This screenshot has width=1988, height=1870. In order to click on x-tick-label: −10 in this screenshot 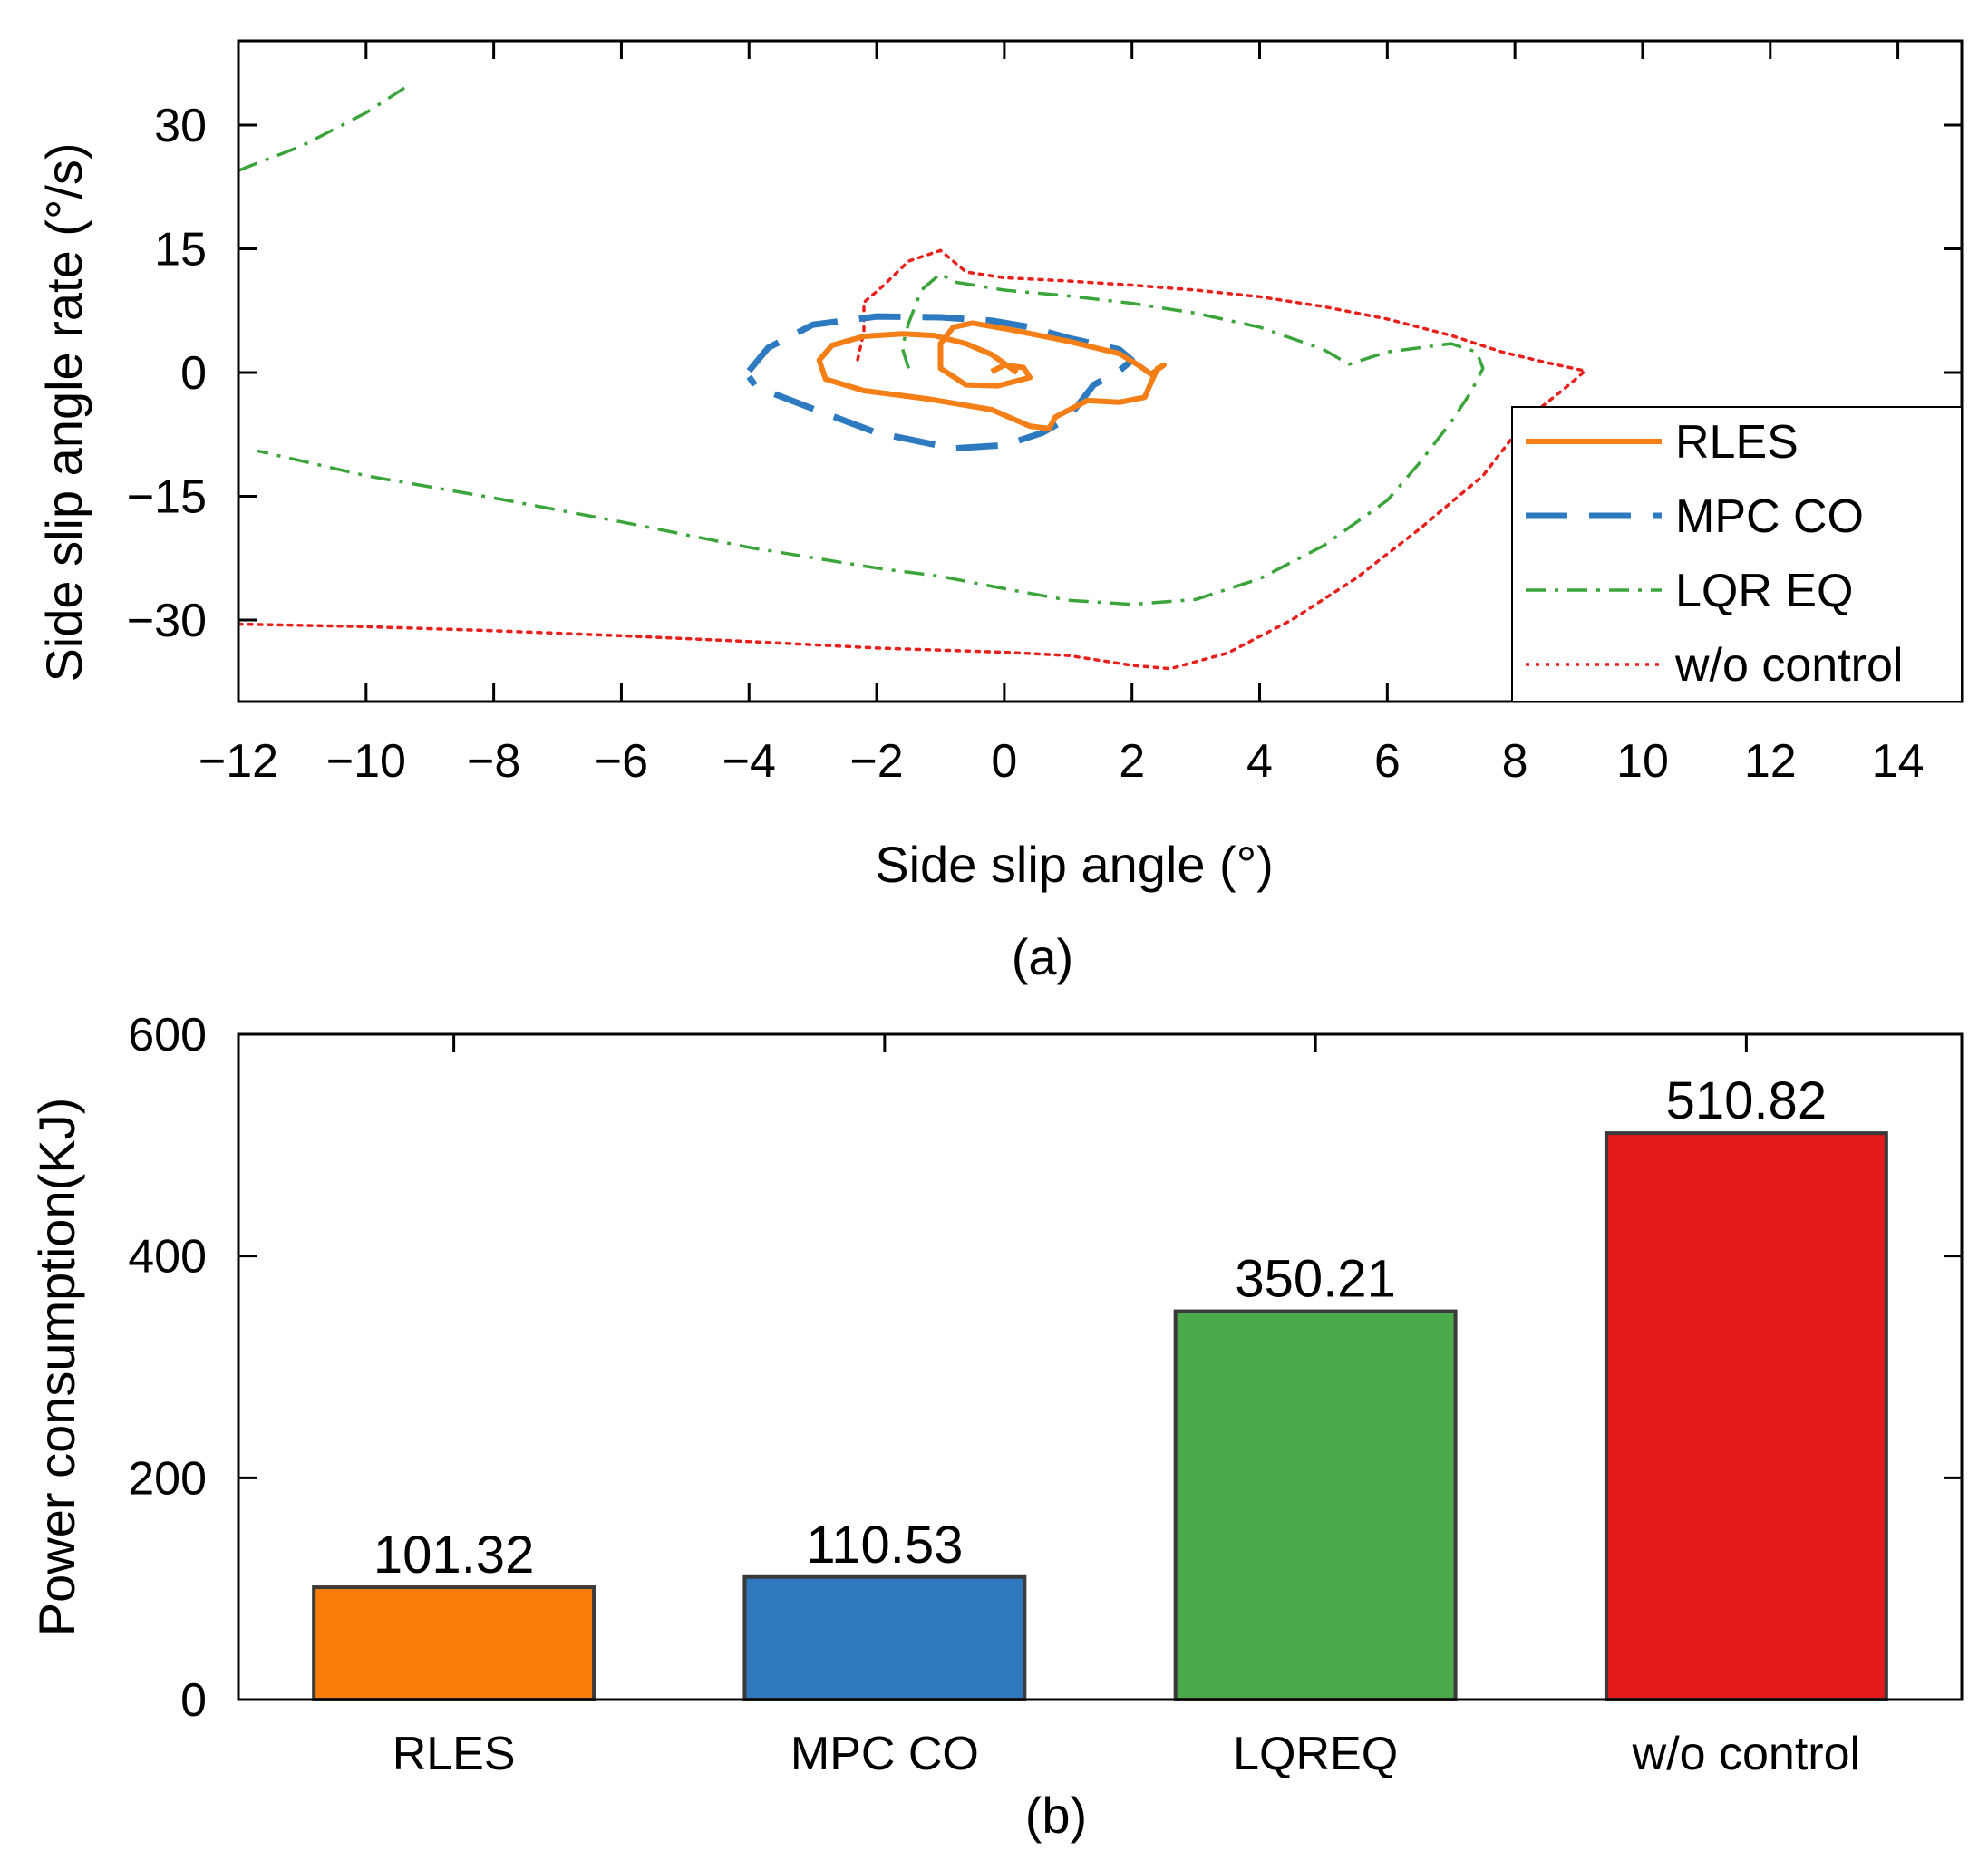, I will do `click(366, 761)`.